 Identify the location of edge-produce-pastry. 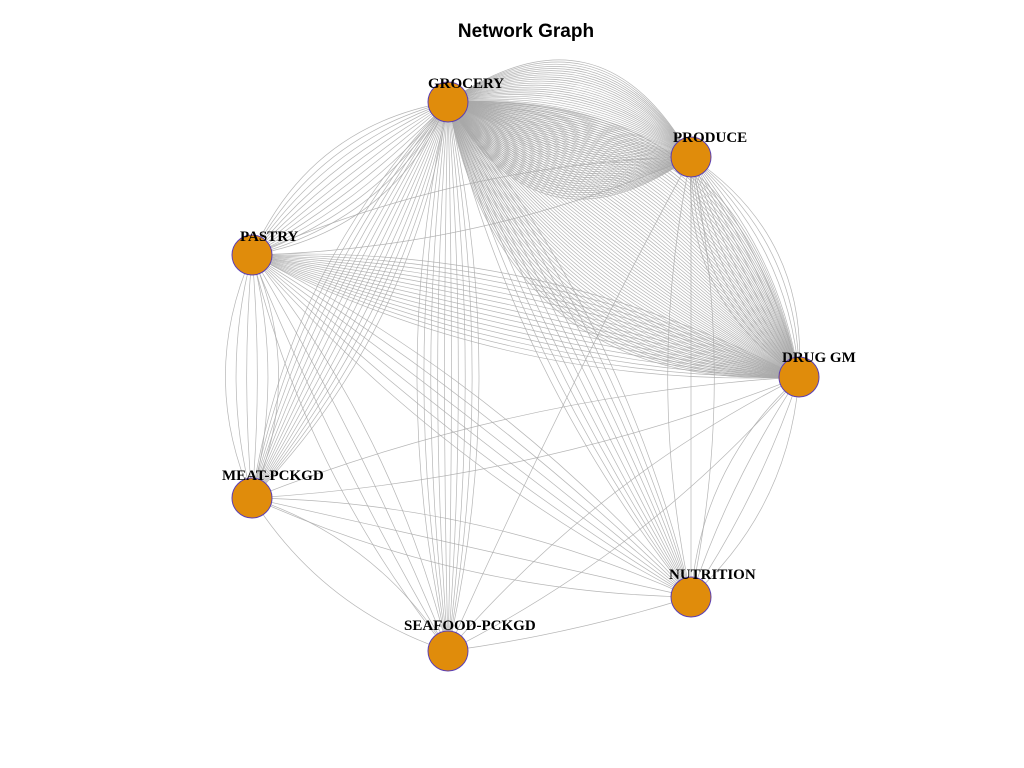
(471, 206).